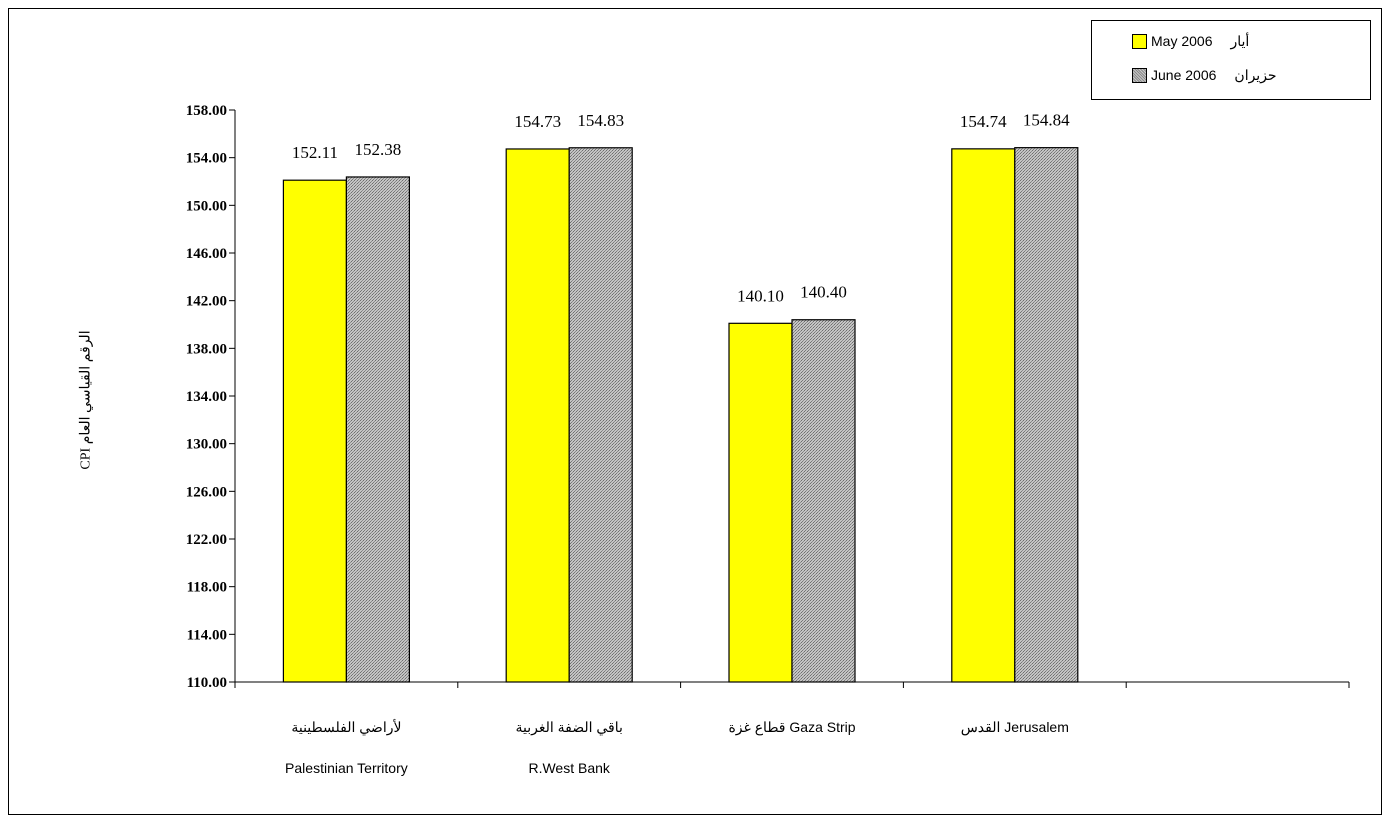 Image resolution: width=1390 pixels, height=823 pixels. I want to click on data-label: 152.38, so click(378, 149).